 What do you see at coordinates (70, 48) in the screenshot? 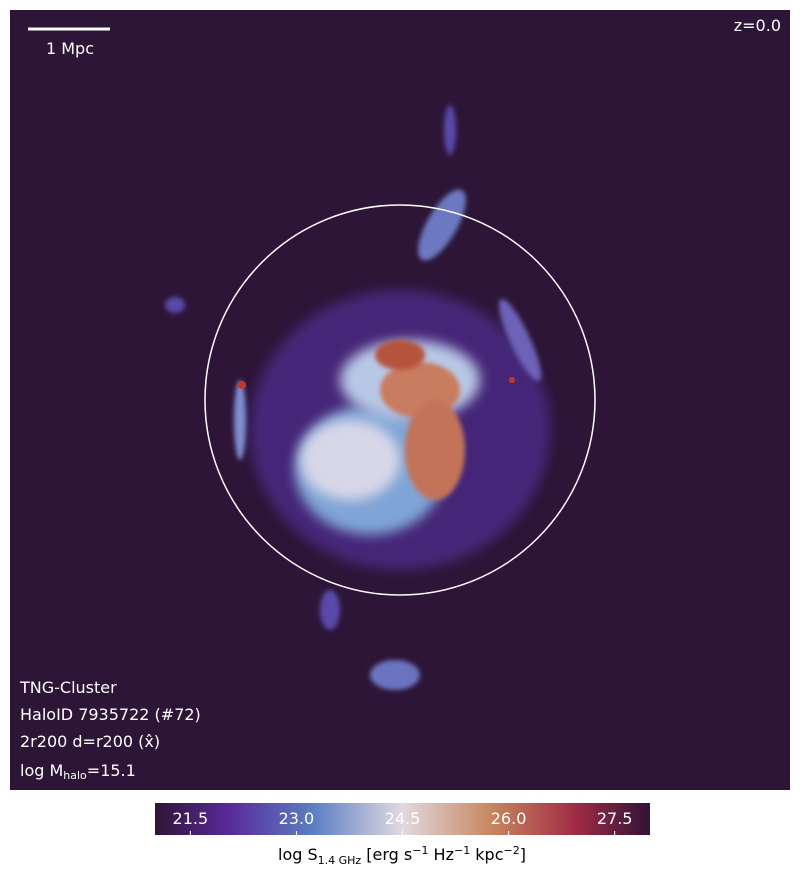
I see `scale-label: 1 Mpc` at bounding box center [70, 48].